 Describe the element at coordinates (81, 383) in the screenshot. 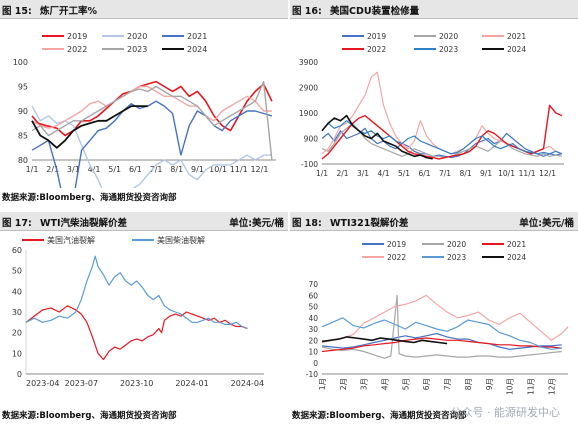

I see `x-tick-label: 2023-07` at that location.